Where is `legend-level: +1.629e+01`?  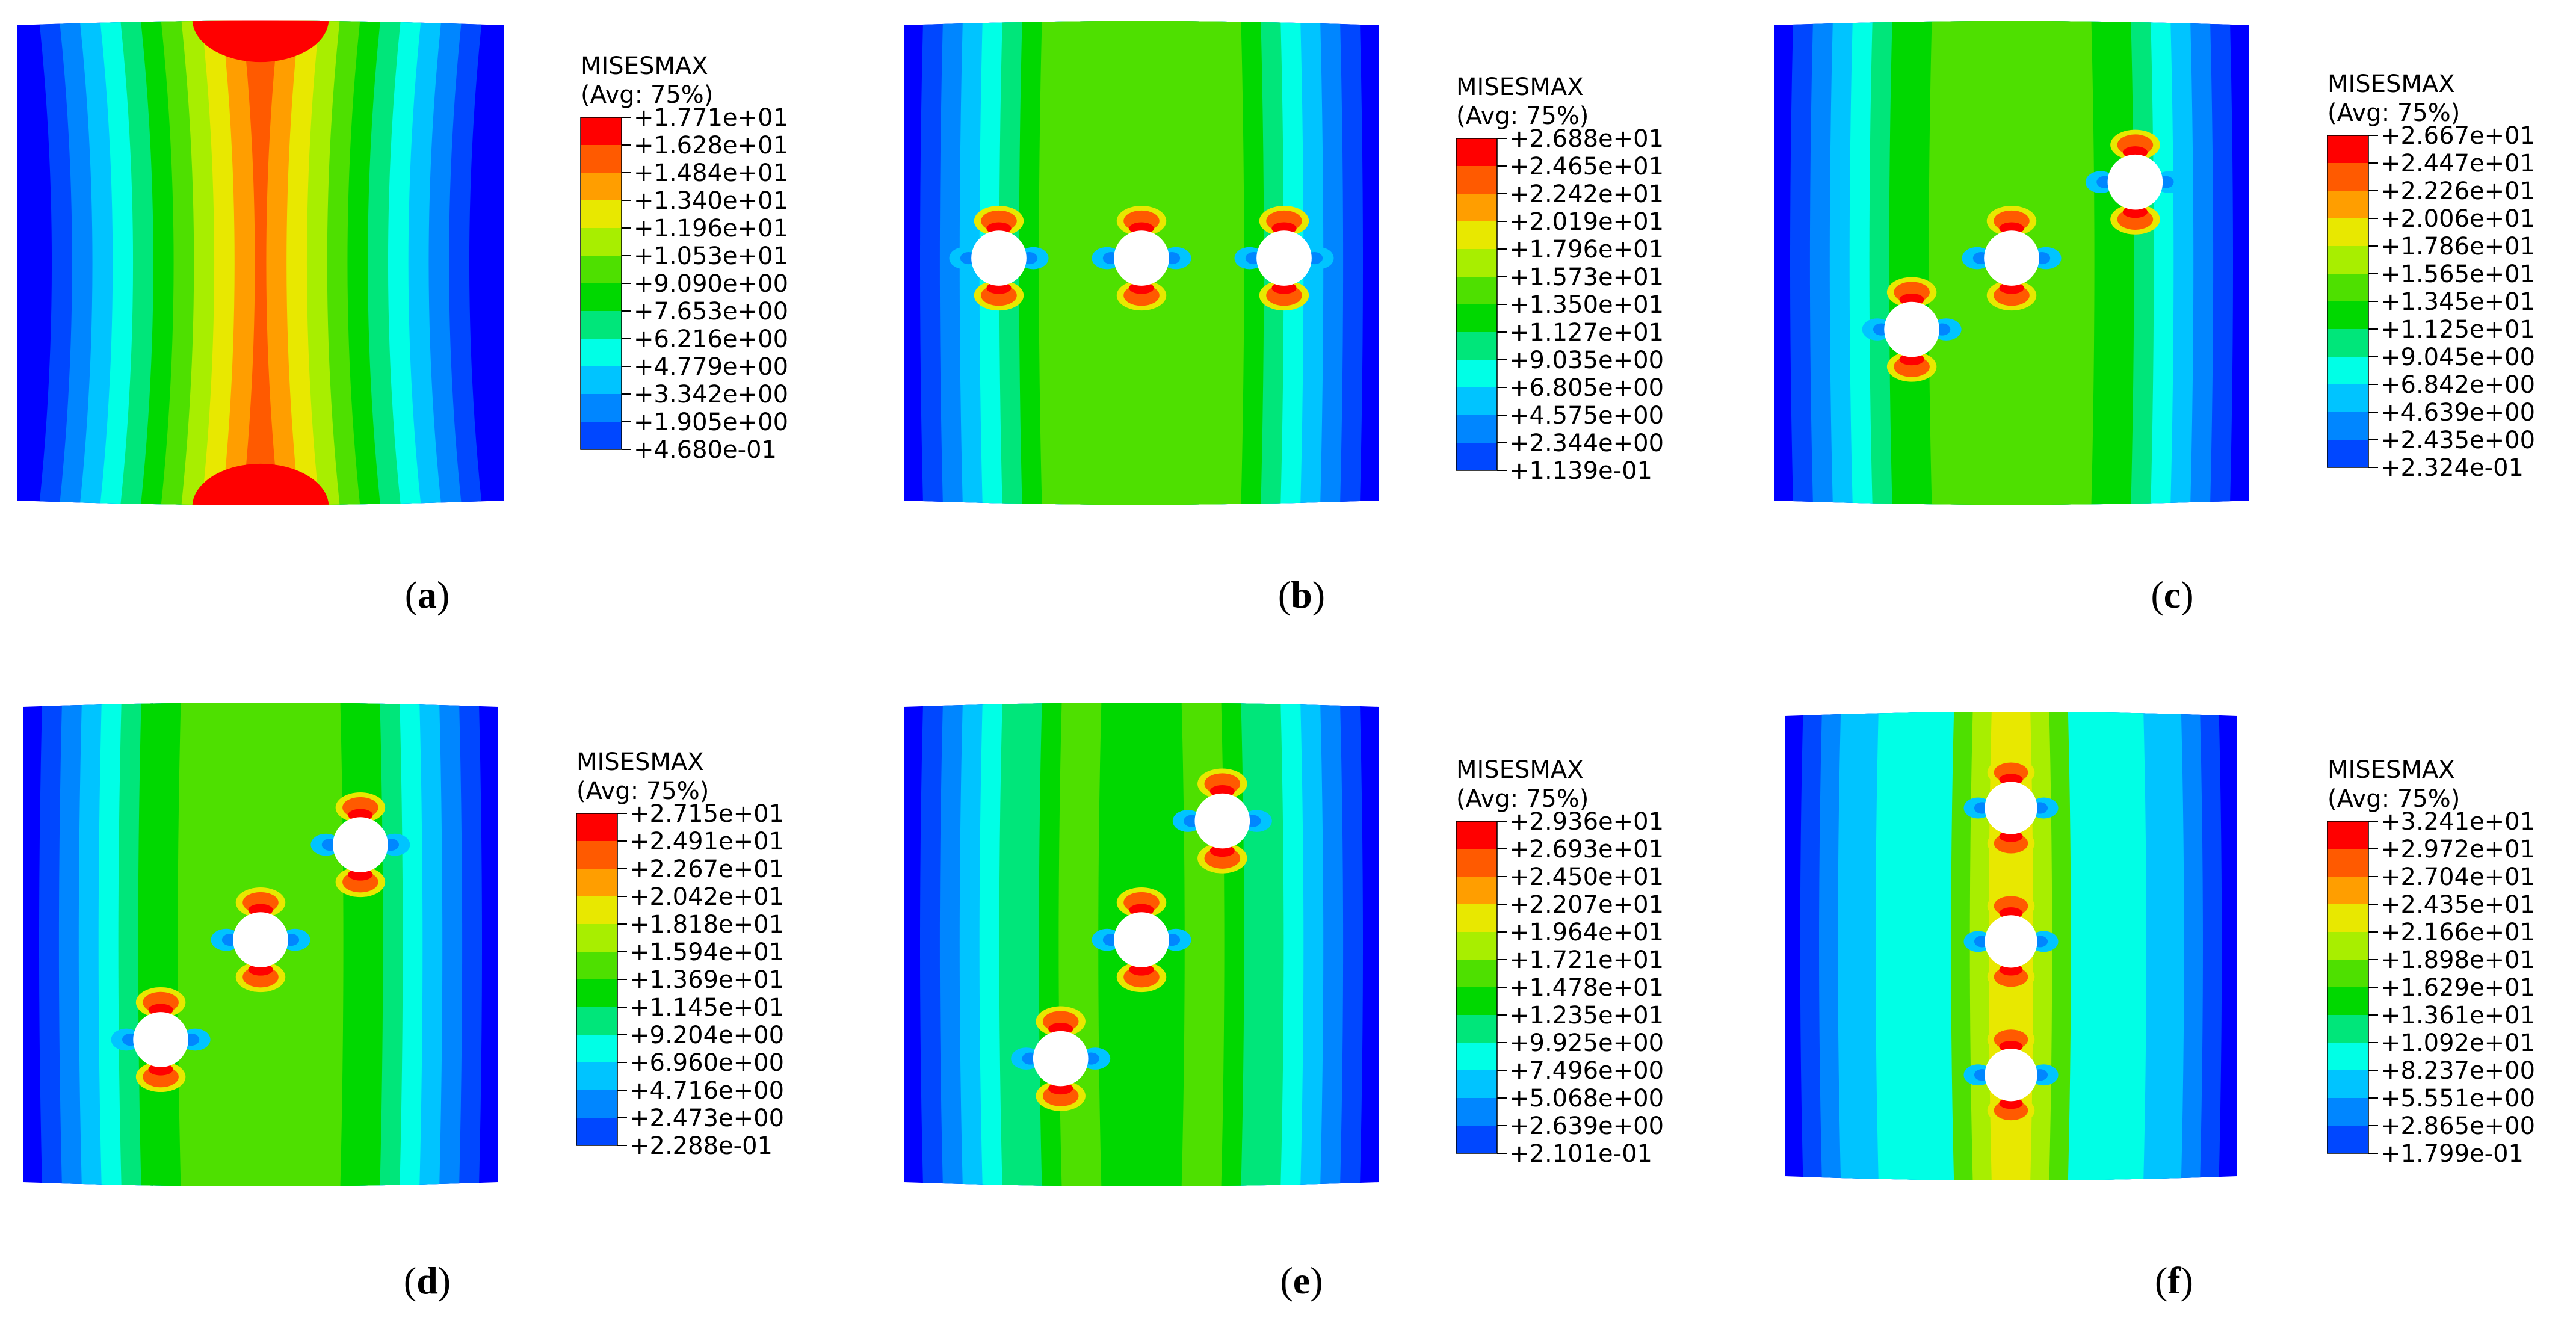 legend-level: +1.629e+01 is located at coordinates (2457, 988).